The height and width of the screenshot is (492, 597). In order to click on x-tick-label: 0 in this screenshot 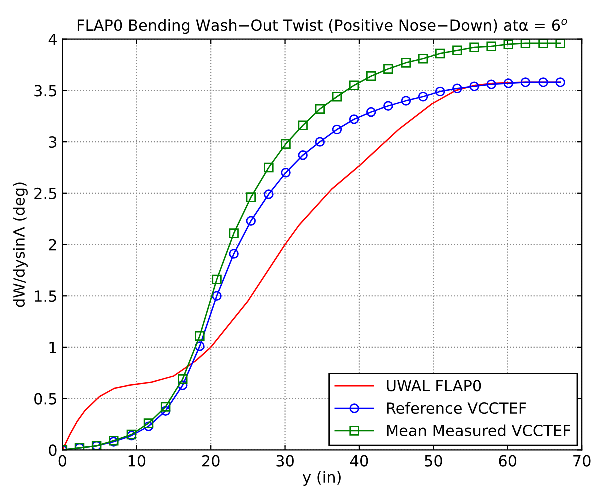, I will do `click(62, 461)`.